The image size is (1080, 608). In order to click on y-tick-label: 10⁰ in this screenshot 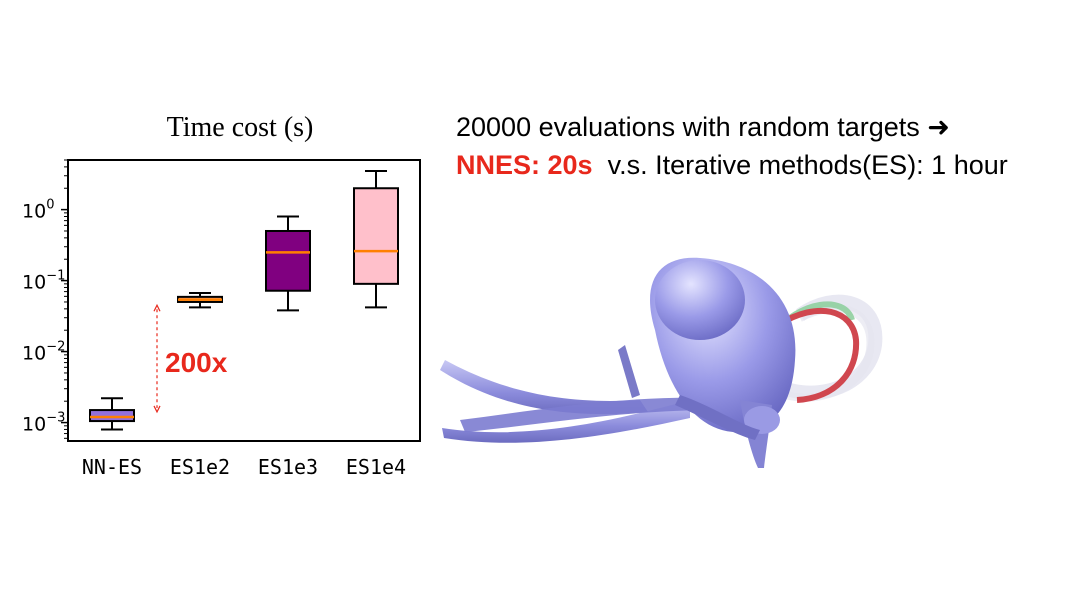, I will do `click(38, 210)`.